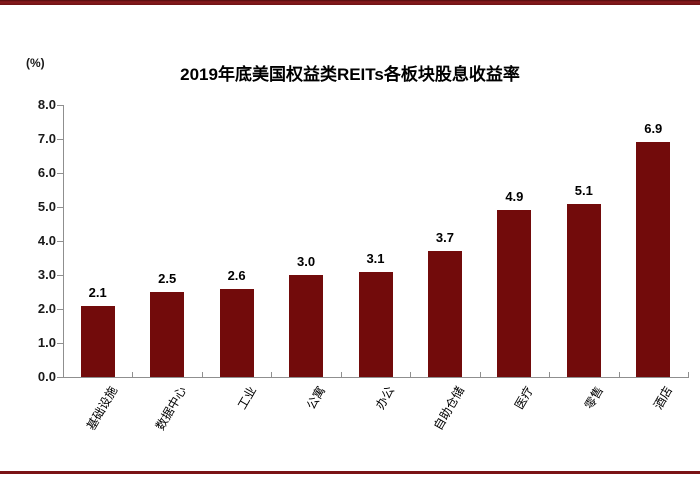 The height and width of the screenshot is (479, 700). What do you see at coordinates (46, 342) in the screenshot?
I see `y-tick-label: 1.0` at bounding box center [46, 342].